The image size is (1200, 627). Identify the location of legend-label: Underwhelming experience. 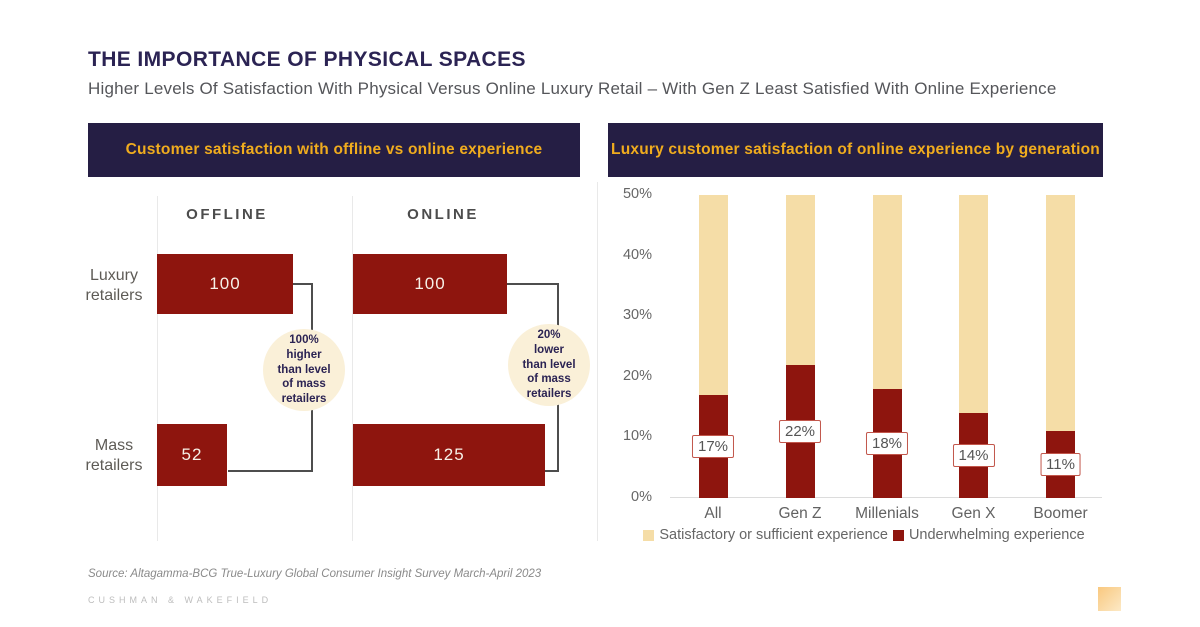
(996, 535).